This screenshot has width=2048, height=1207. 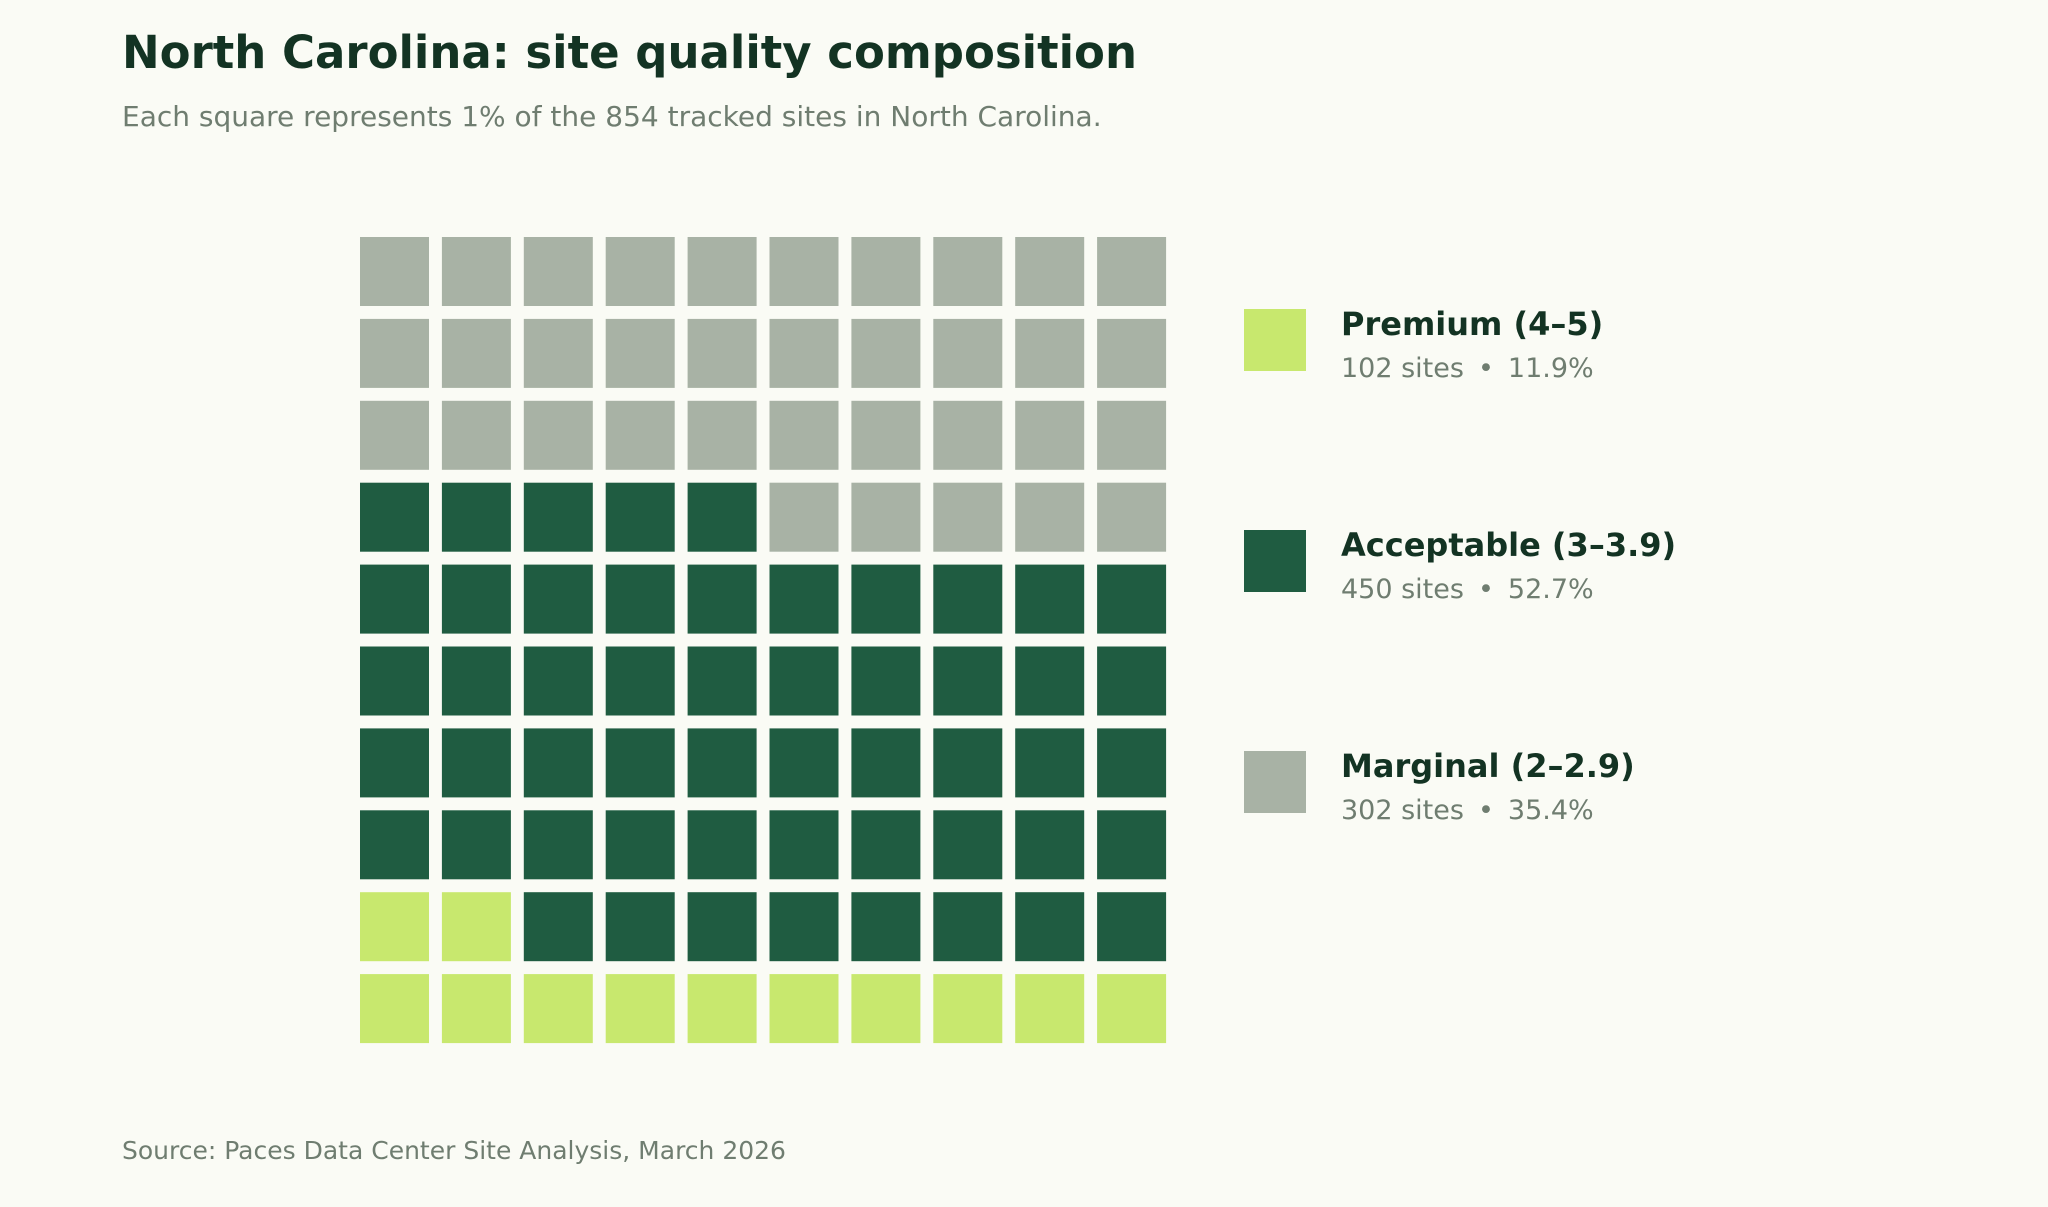 What do you see at coordinates (1550, 368) in the screenshot?
I see `legend-percent-premium: 11.9%` at bounding box center [1550, 368].